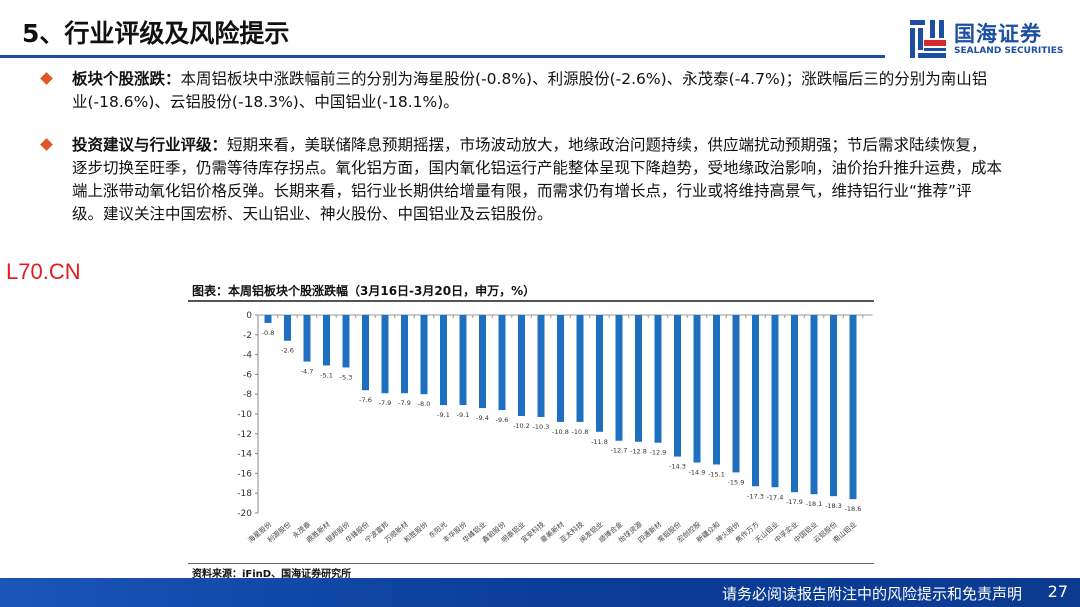 The width and height of the screenshot is (1080, 607). I want to click on data-label: -15.1, so click(716, 474).